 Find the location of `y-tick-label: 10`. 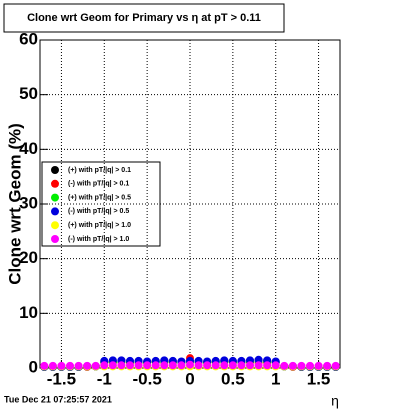

y-tick-label: 10 is located at coordinates (28, 312).